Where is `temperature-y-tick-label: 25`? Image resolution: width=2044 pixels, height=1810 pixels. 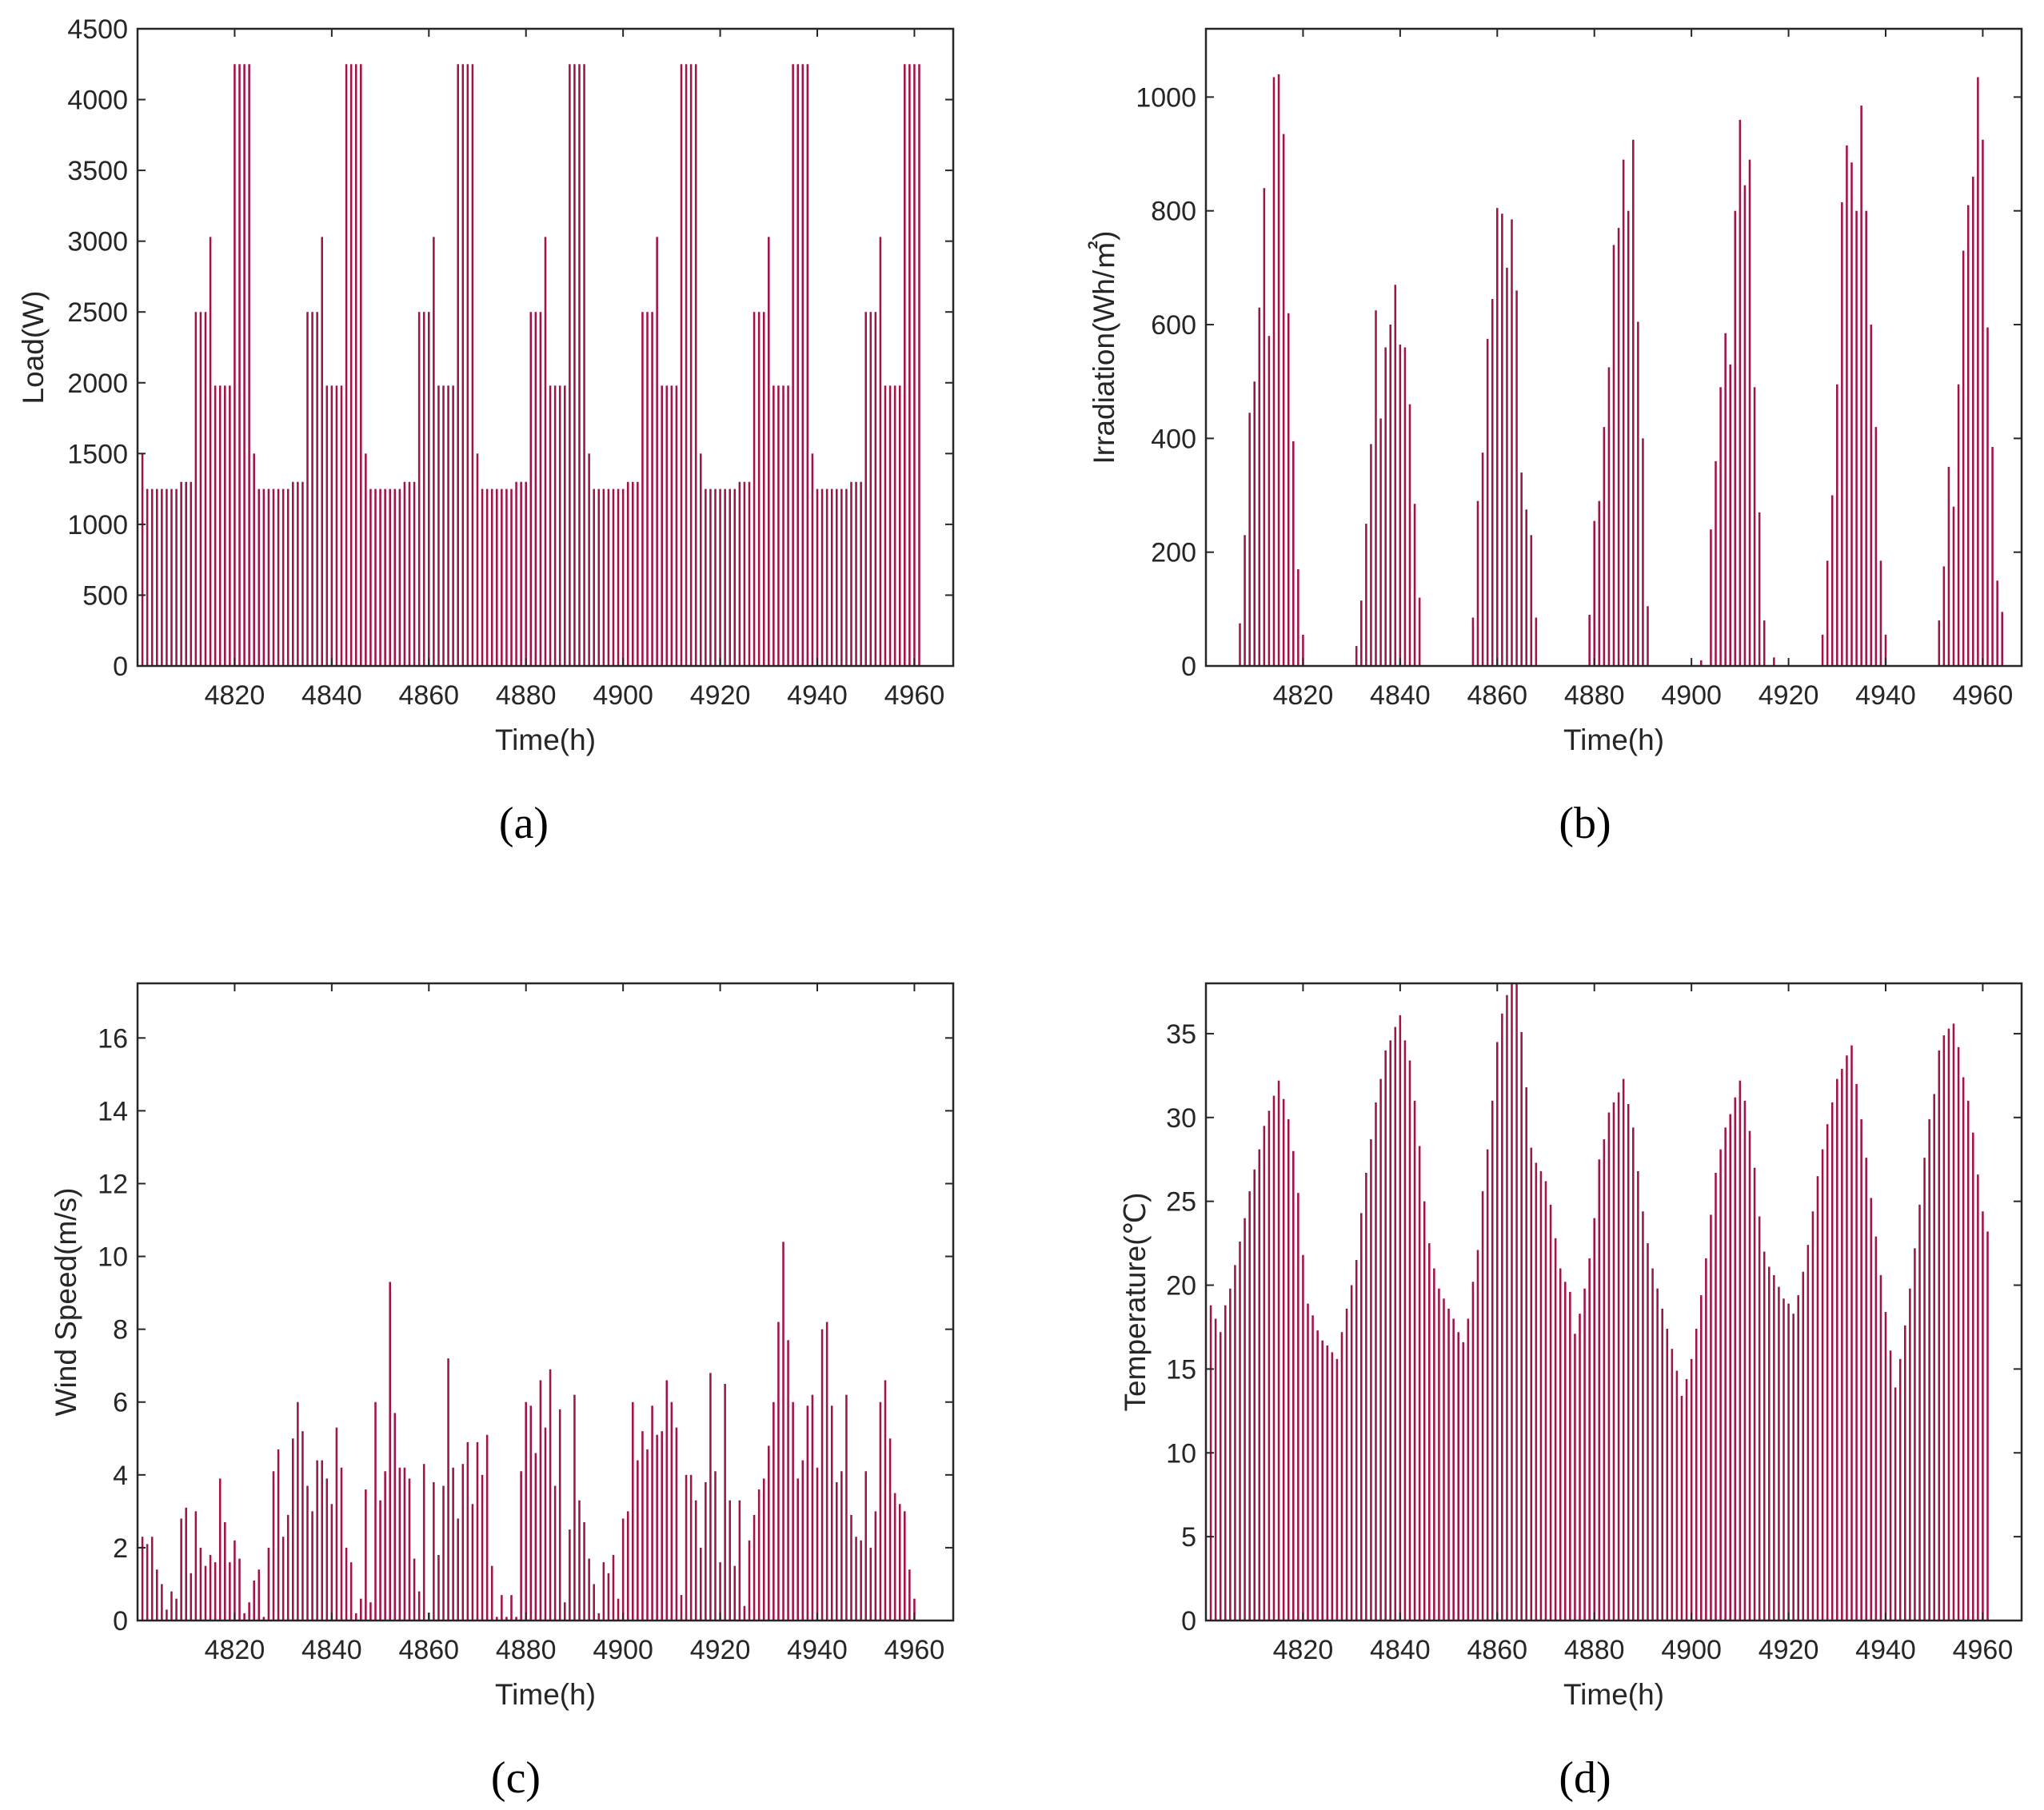 temperature-y-tick-label: 25 is located at coordinates (1181, 1202).